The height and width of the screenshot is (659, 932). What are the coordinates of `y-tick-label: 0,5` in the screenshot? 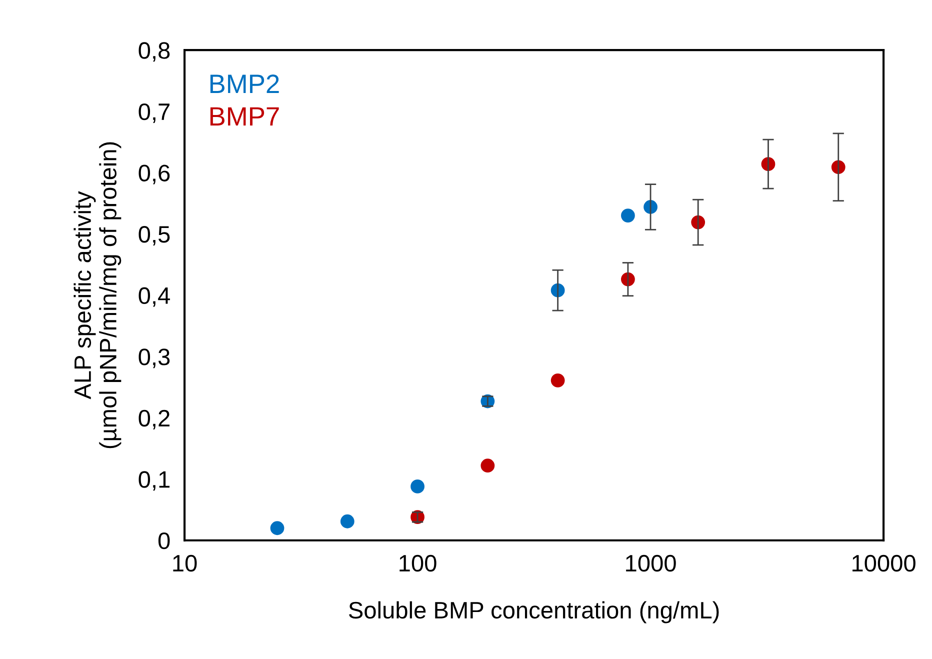 It's located at (154, 236).